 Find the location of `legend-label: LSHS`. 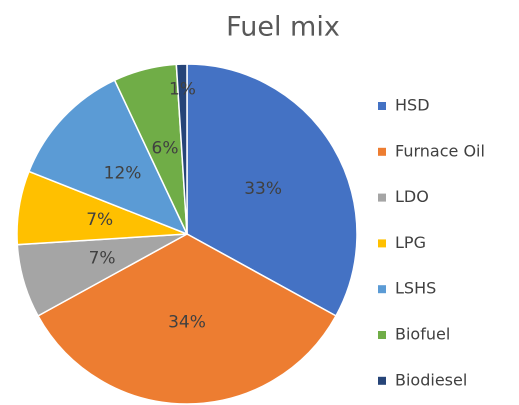

legend-label: LSHS is located at coordinates (415, 288).